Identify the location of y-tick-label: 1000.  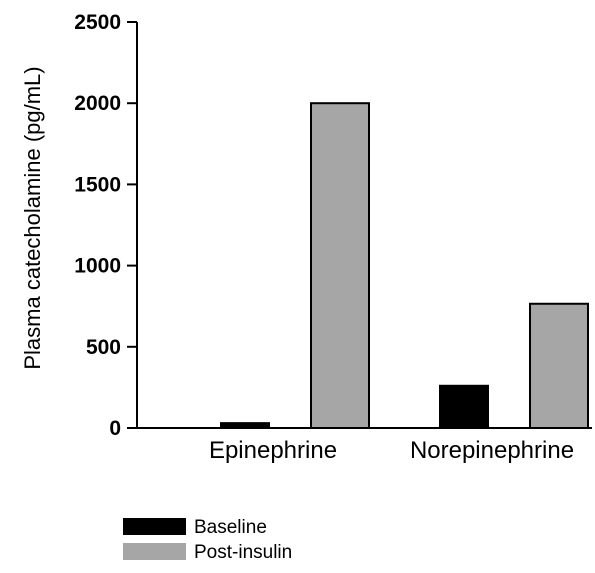
(97, 266).